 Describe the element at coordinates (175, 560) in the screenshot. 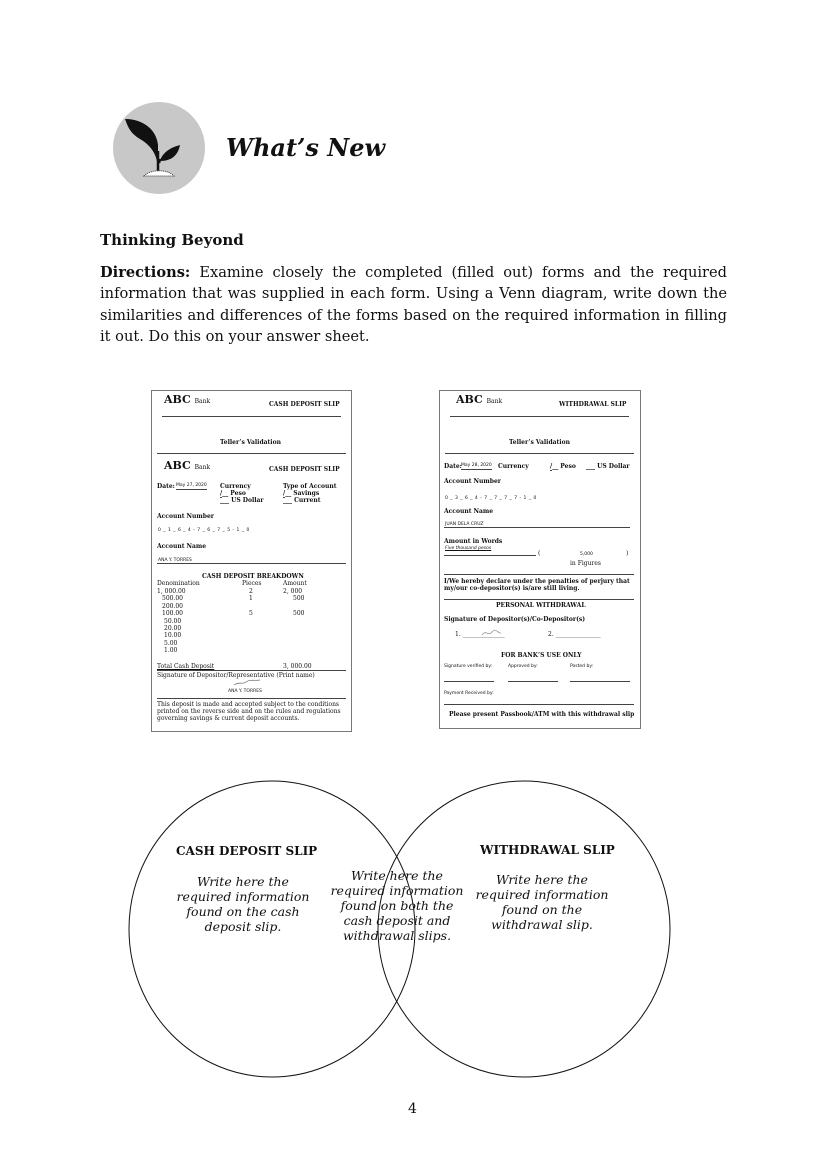

I see `account-name-value: ANA Y. TORRES` at that location.